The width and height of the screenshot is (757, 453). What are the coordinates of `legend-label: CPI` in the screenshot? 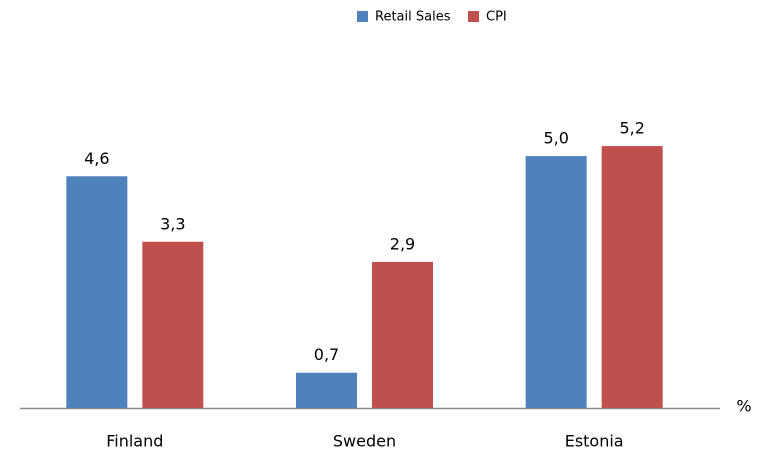 It's located at (496, 17).